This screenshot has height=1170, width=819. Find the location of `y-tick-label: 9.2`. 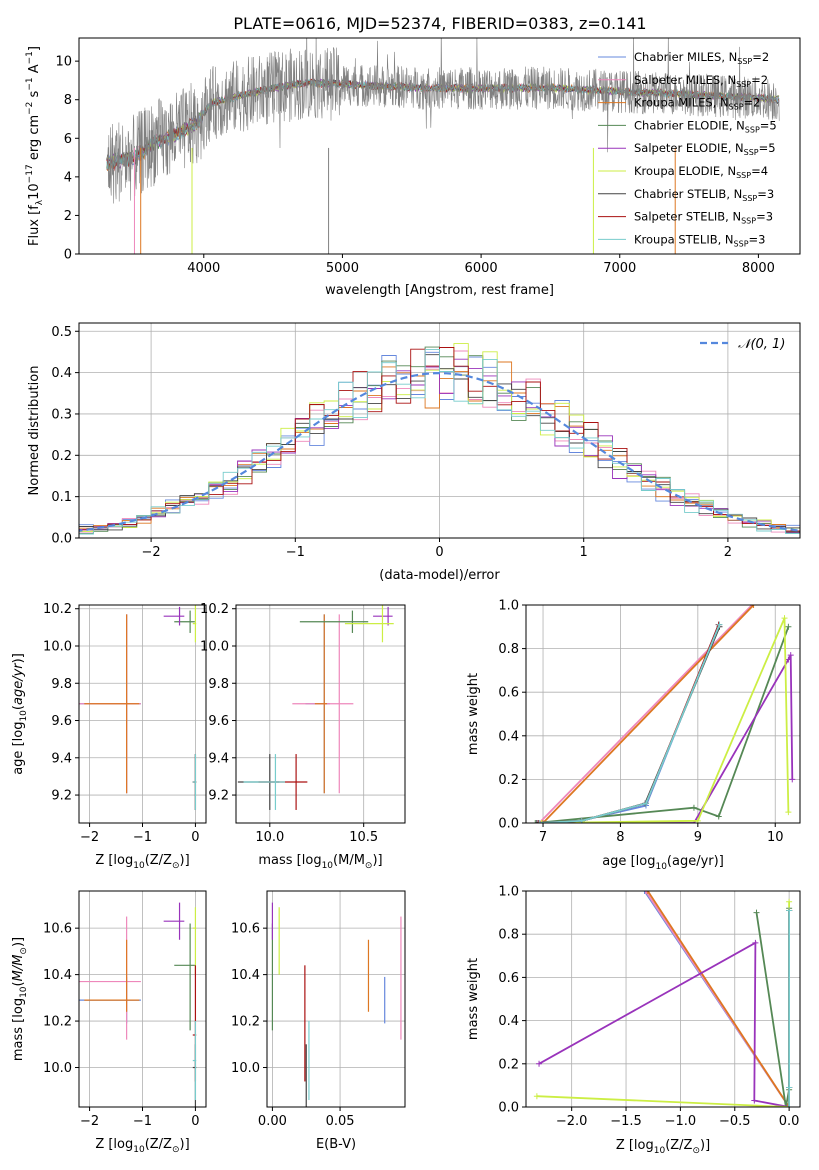

y-tick-label: 9.2 is located at coordinates (61, 796).